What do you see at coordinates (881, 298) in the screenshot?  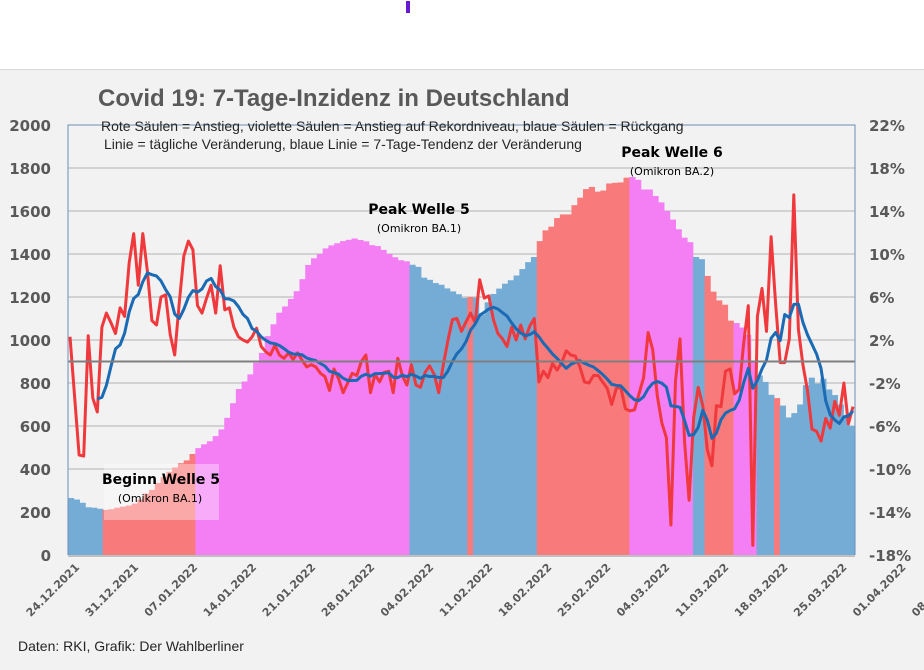 I see `y-right-tick-label: 6%` at bounding box center [881, 298].